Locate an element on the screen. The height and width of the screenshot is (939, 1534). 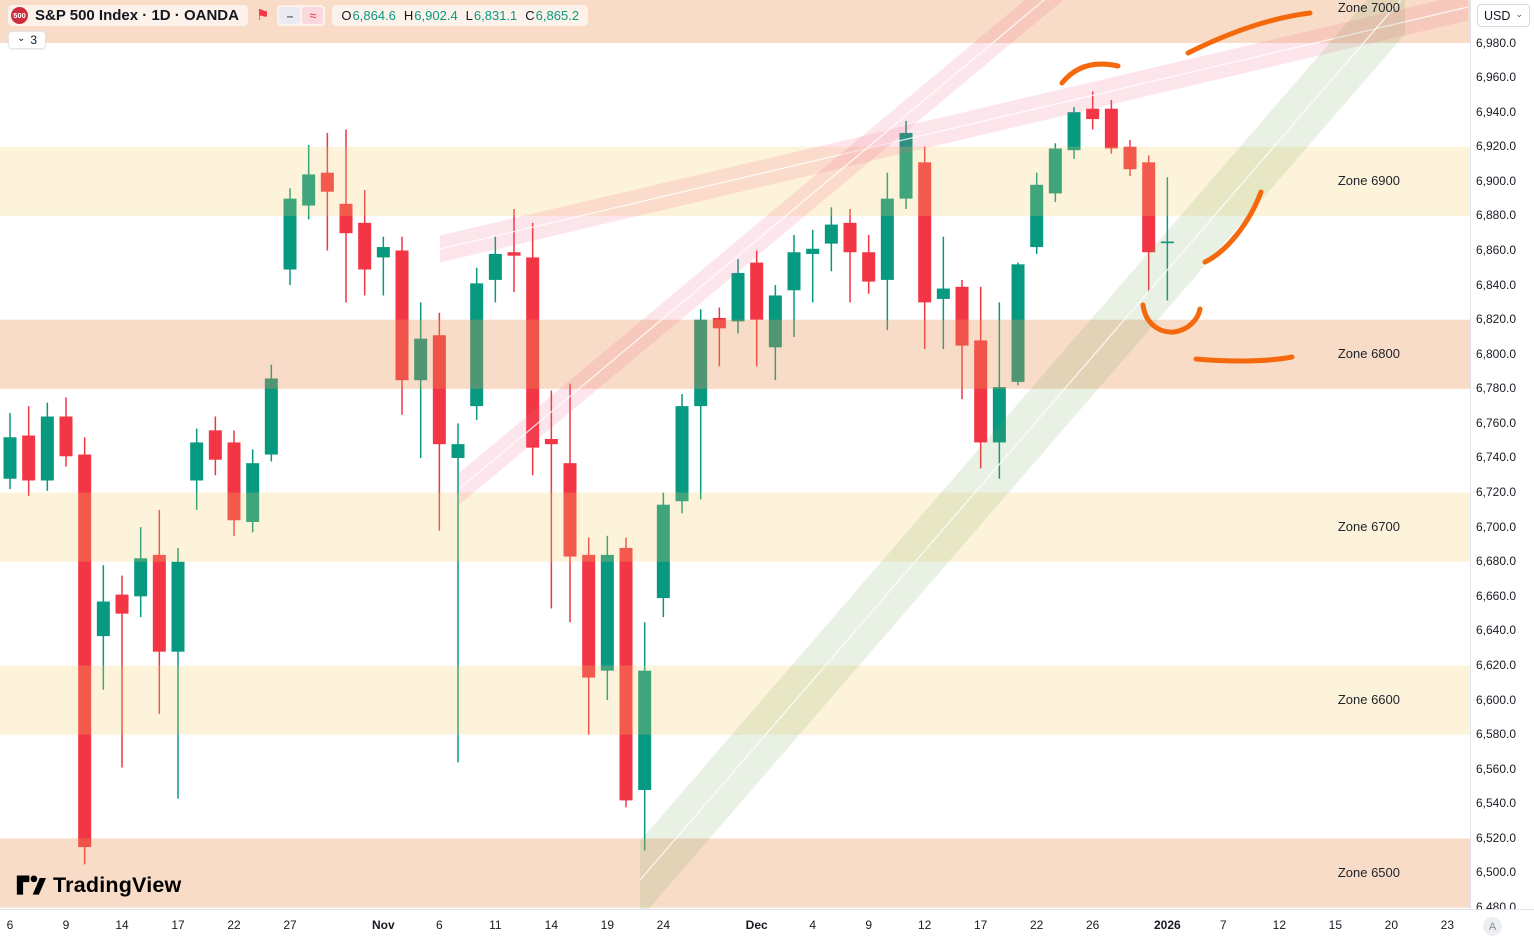
zone-band is located at coordinates (735, 873).